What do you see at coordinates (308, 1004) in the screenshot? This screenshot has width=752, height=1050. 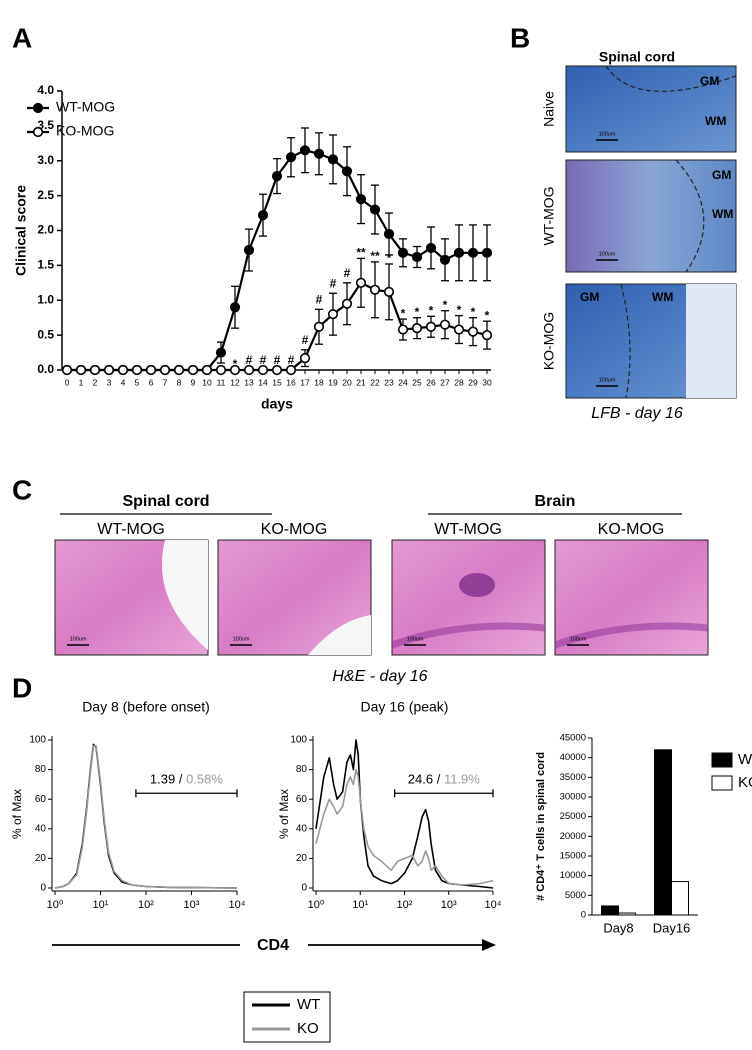 I see `legend-label: WT` at bounding box center [308, 1004].